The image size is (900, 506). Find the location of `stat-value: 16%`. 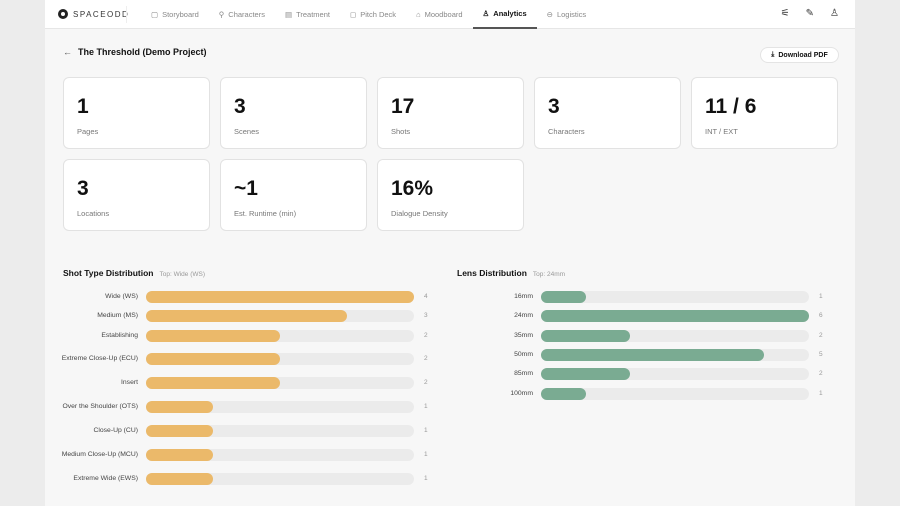

stat-value: 16% is located at coordinates (412, 188).